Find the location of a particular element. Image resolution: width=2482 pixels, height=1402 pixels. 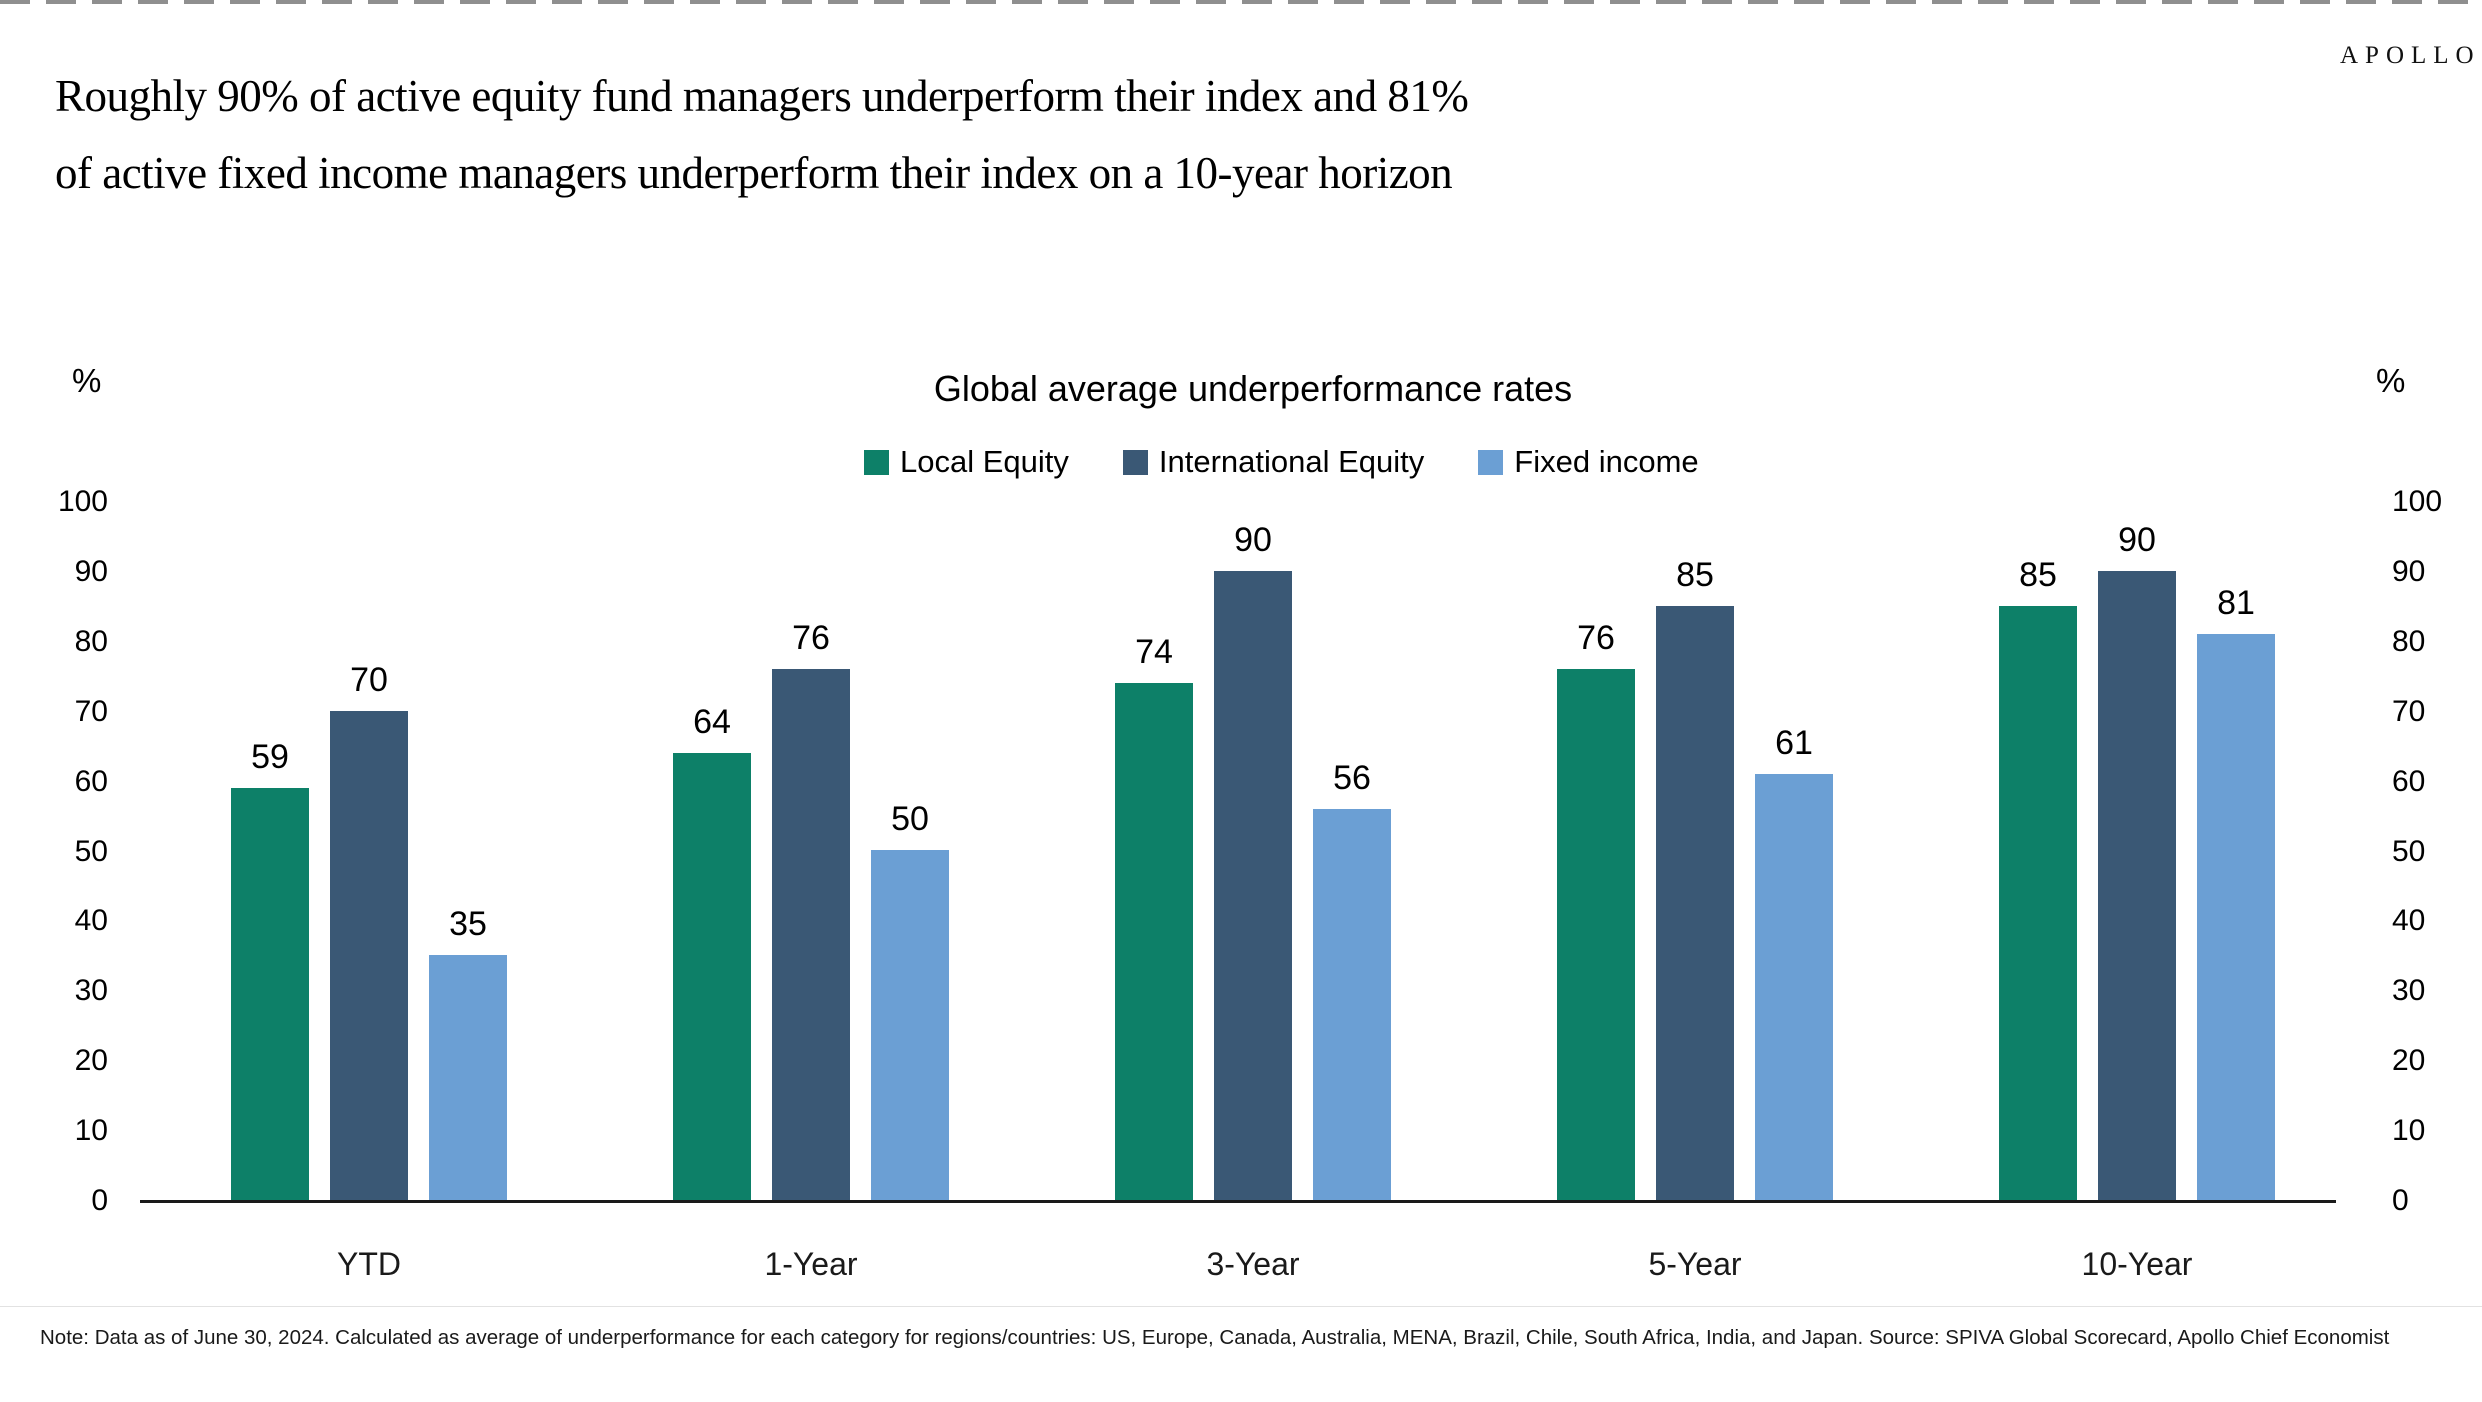

y-tick-left-10: 10 is located at coordinates (91, 1131).